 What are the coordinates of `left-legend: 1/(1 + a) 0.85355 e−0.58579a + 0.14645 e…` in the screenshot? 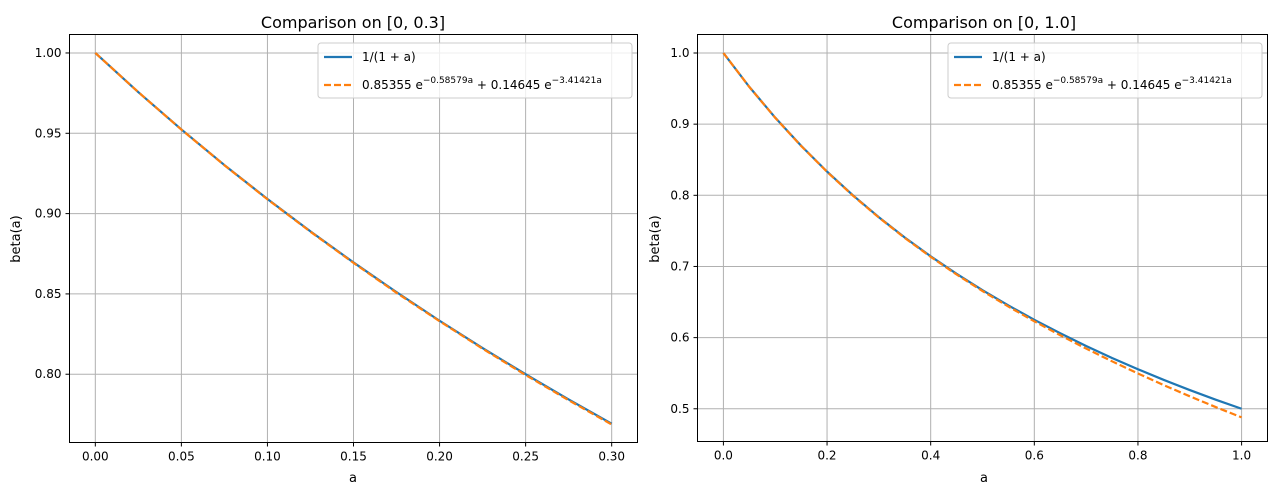 It's located at (475, 70).